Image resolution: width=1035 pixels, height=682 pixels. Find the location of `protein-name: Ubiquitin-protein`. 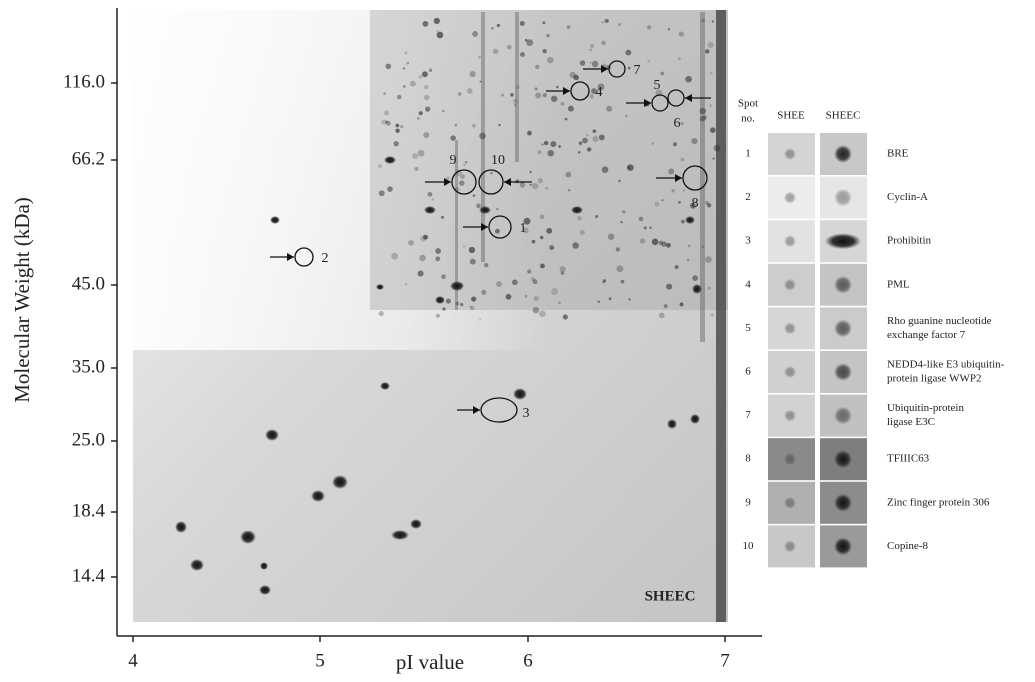

protein-name: Ubiquitin-protein is located at coordinates (925, 408).